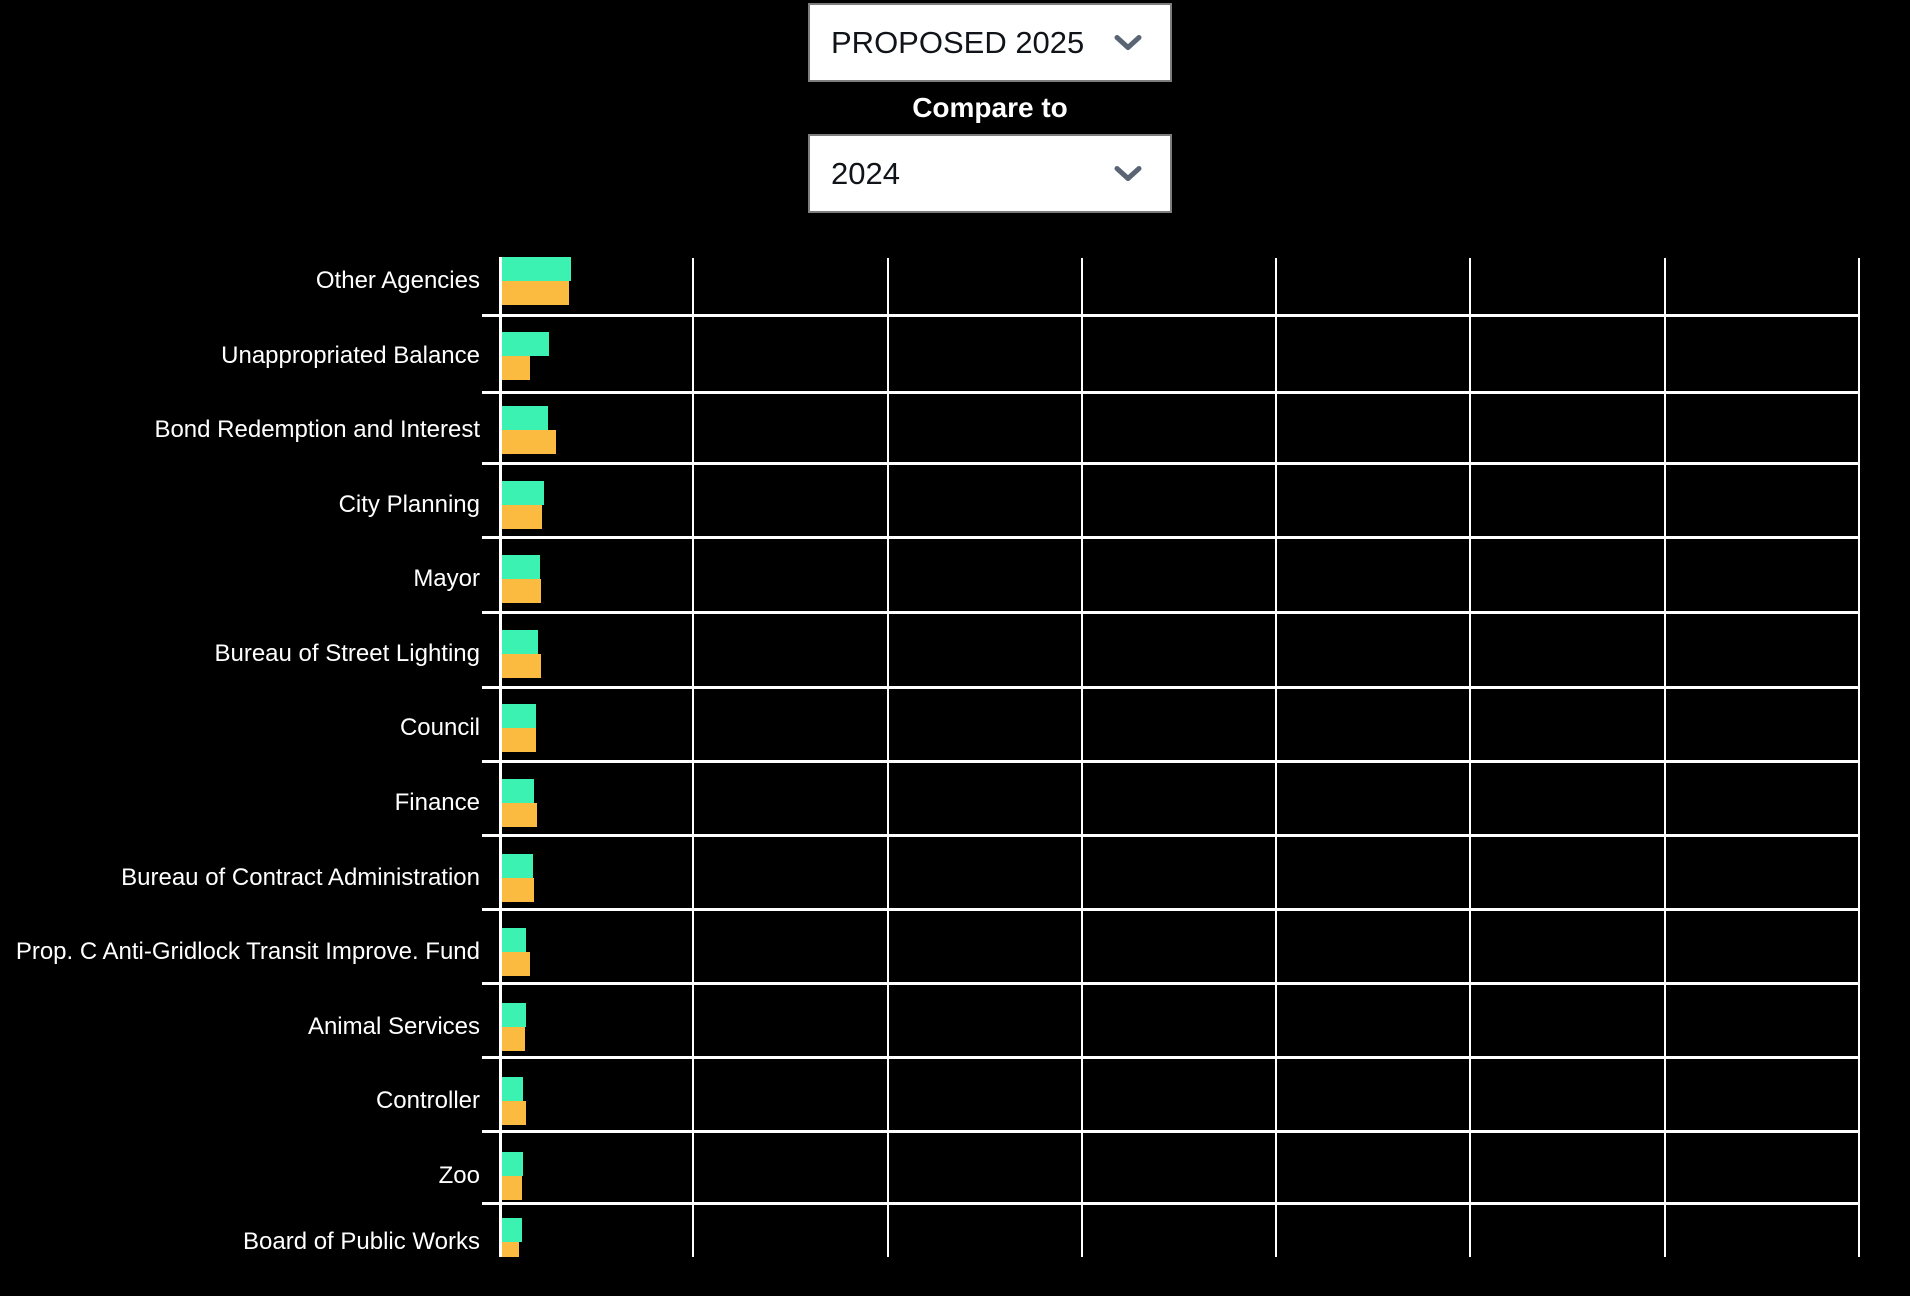 The width and height of the screenshot is (1910, 1296). Describe the element at coordinates (459, 1175) in the screenshot. I see `category-label: Zoo` at that location.